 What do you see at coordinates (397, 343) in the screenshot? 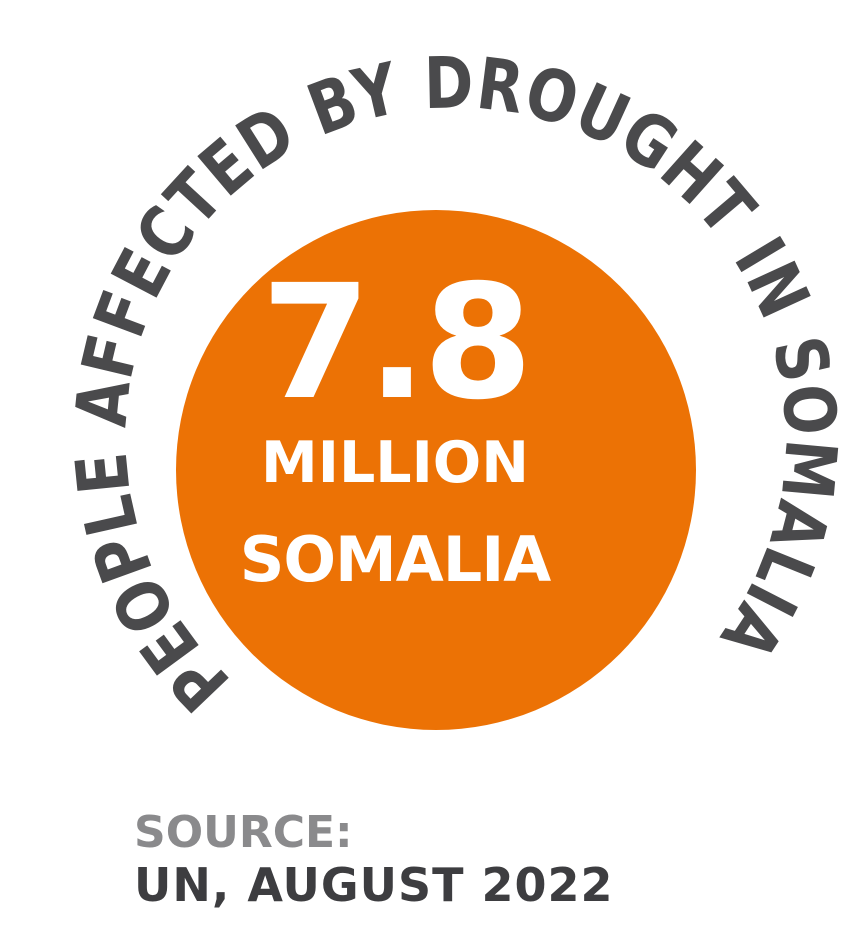
I see `affected-count: 7.8` at bounding box center [397, 343].